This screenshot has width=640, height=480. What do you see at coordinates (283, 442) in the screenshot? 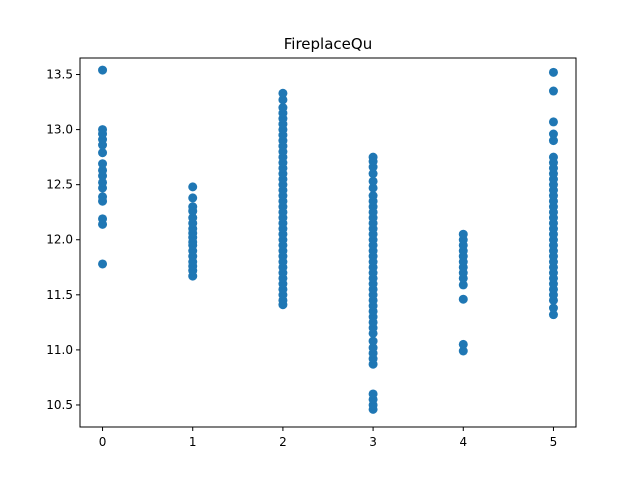
I see `x-tick-label: 2` at bounding box center [283, 442].